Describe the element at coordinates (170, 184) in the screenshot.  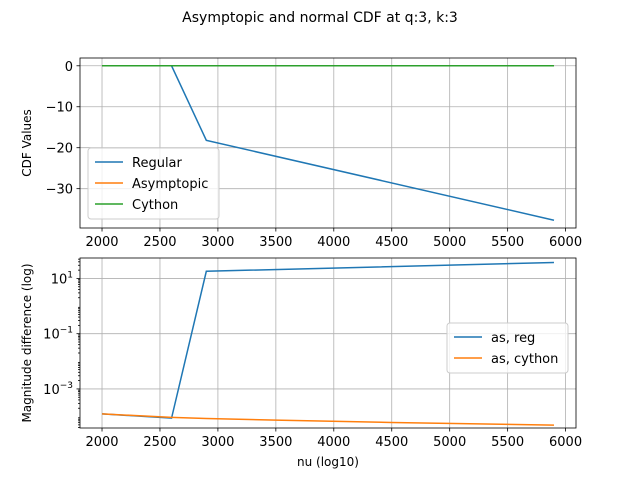
I see `legend-label: Asymptopic` at that location.